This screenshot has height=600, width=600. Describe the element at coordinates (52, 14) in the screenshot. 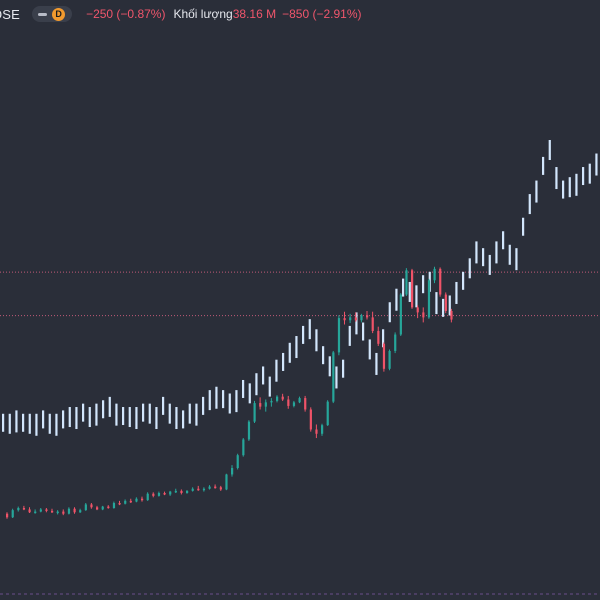

I see `interval-pill: D` at that location.